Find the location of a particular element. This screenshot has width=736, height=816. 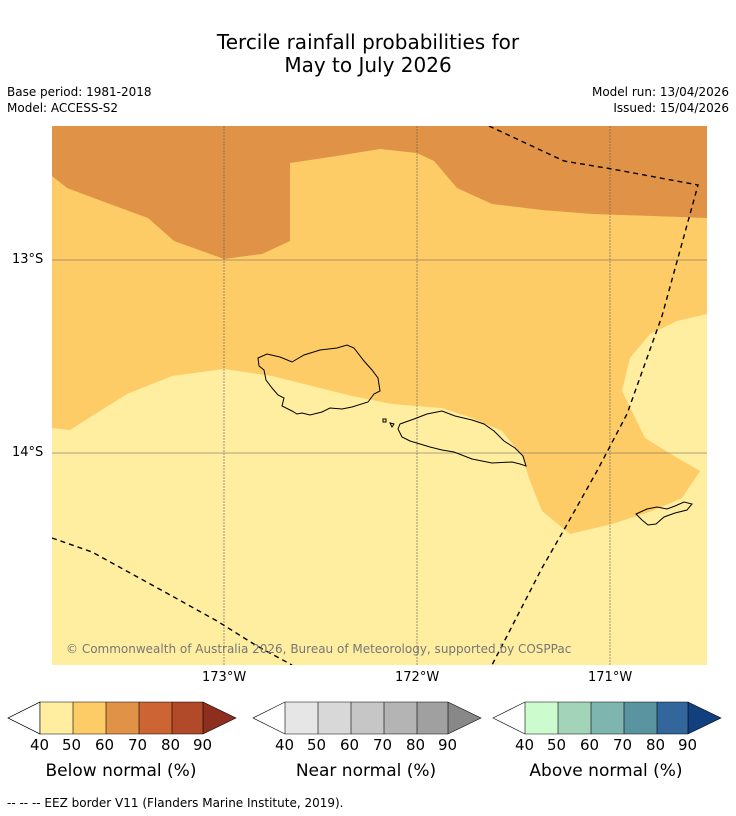

tick-above-90: 90 is located at coordinates (688, 745).